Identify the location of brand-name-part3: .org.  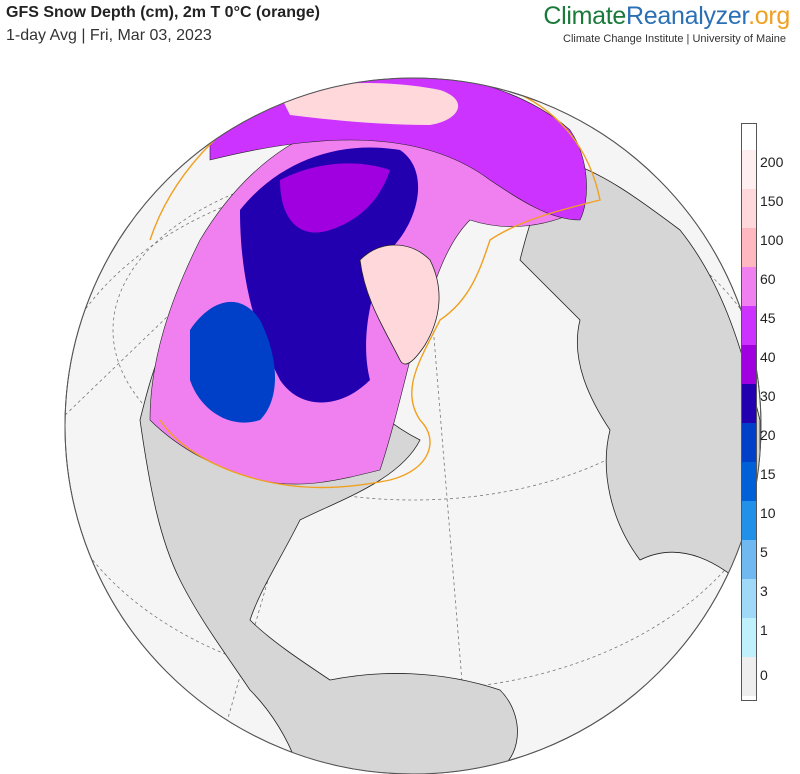
(769, 16).